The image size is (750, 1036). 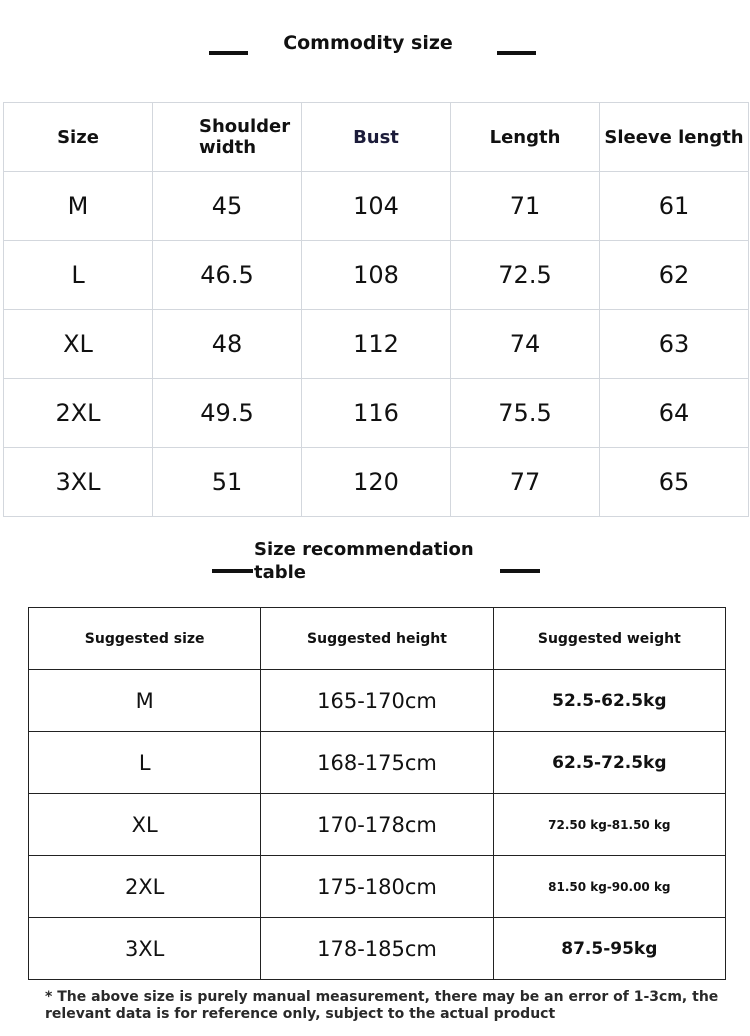 What do you see at coordinates (609, 638) in the screenshot?
I see `header-suggested-weight: Suggested weight` at bounding box center [609, 638].